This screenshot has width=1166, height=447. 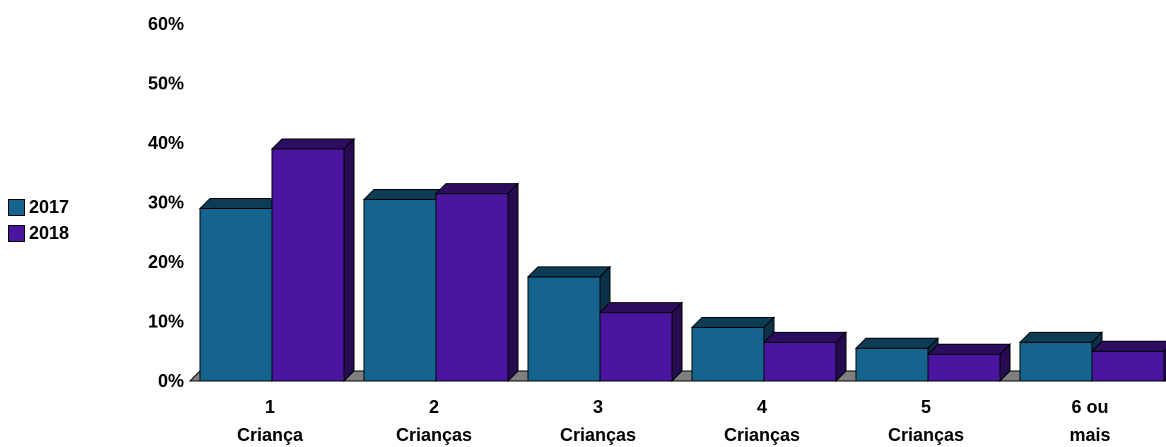 What do you see at coordinates (49, 206) in the screenshot?
I see `legend-label-2017: 2017` at bounding box center [49, 206].